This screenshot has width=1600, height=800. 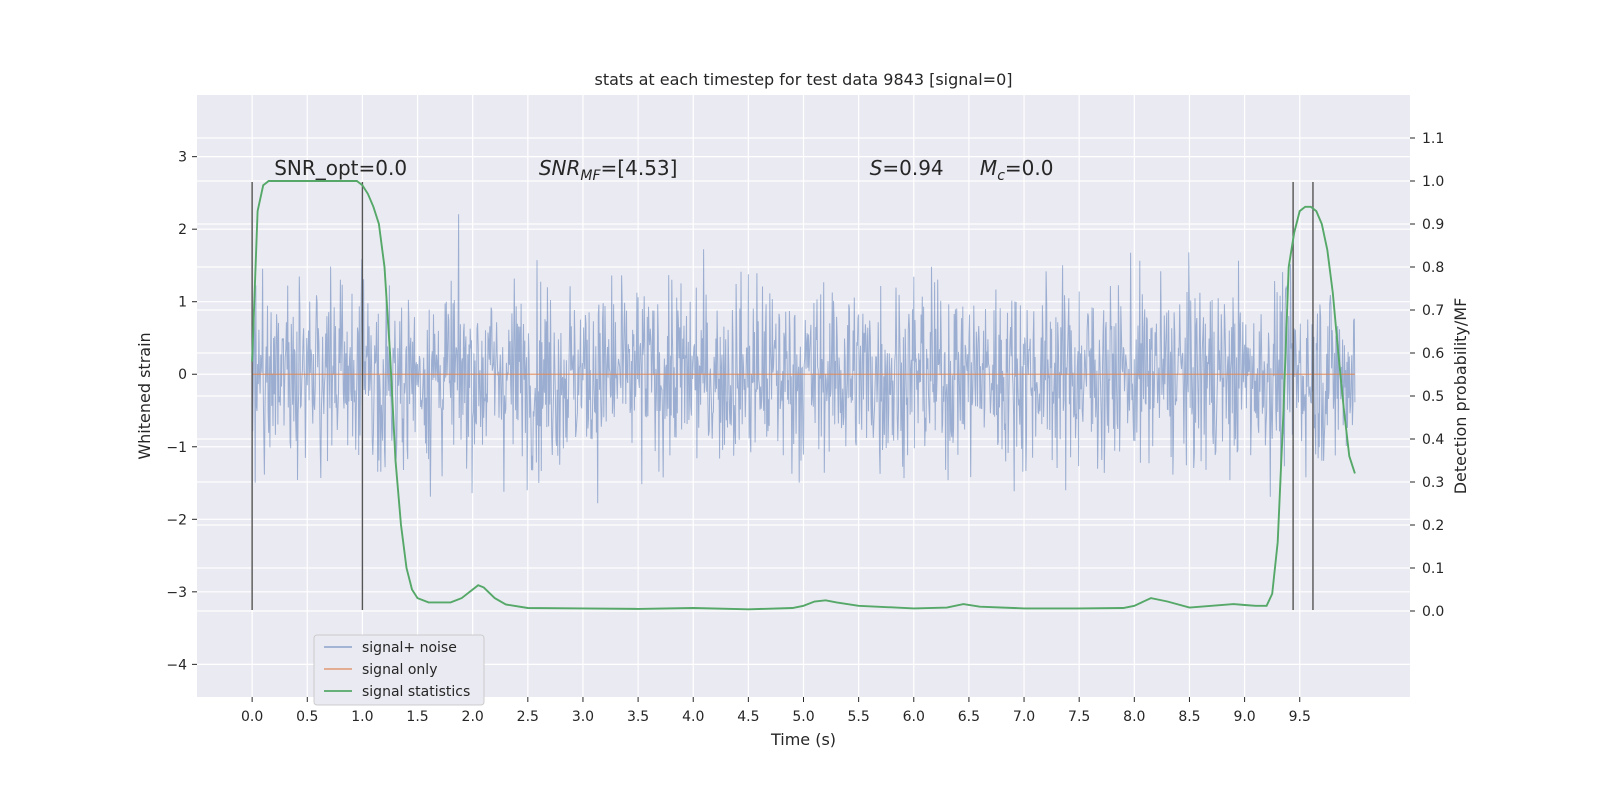 I want to click on annotations: SNR_opt=0.0 SNRMF=[4.53] S=0.94 Mc=0.0, so click(x=663, y=170).